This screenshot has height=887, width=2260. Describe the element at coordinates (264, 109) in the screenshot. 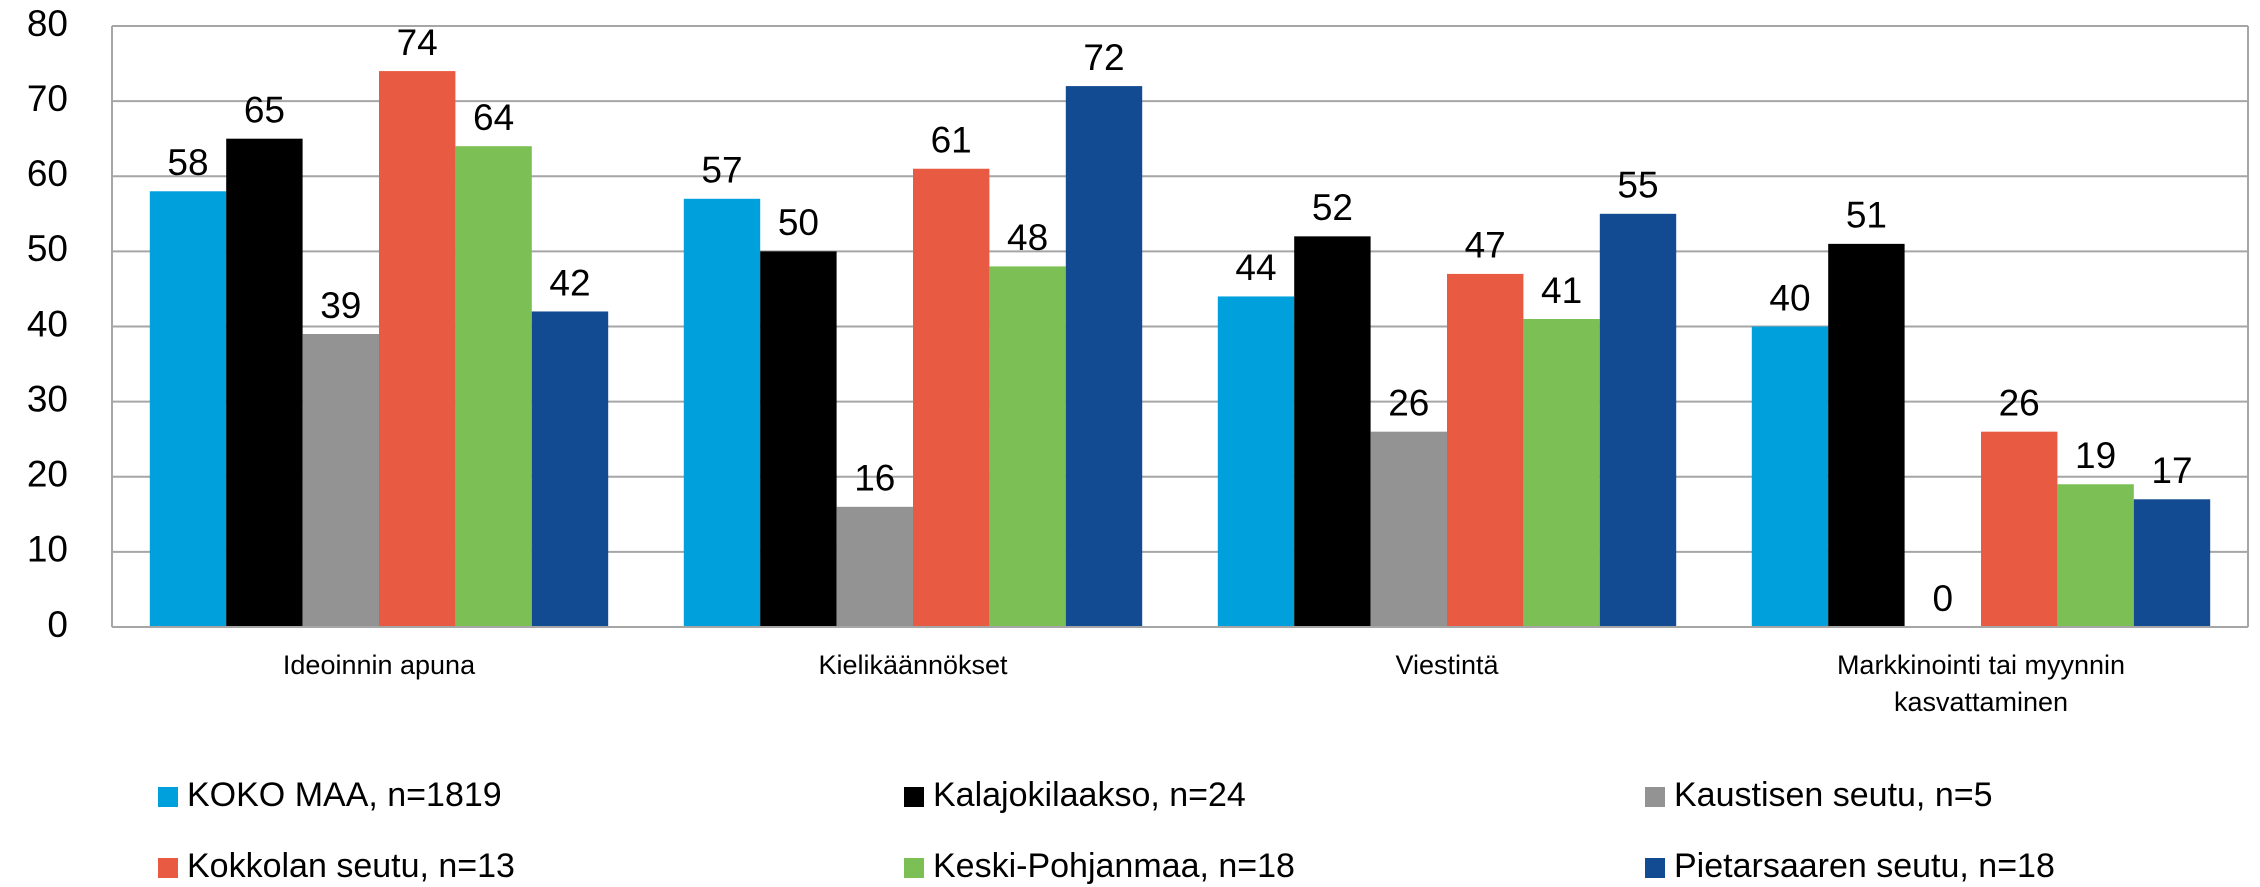

I see `data-label: 65` at that location.